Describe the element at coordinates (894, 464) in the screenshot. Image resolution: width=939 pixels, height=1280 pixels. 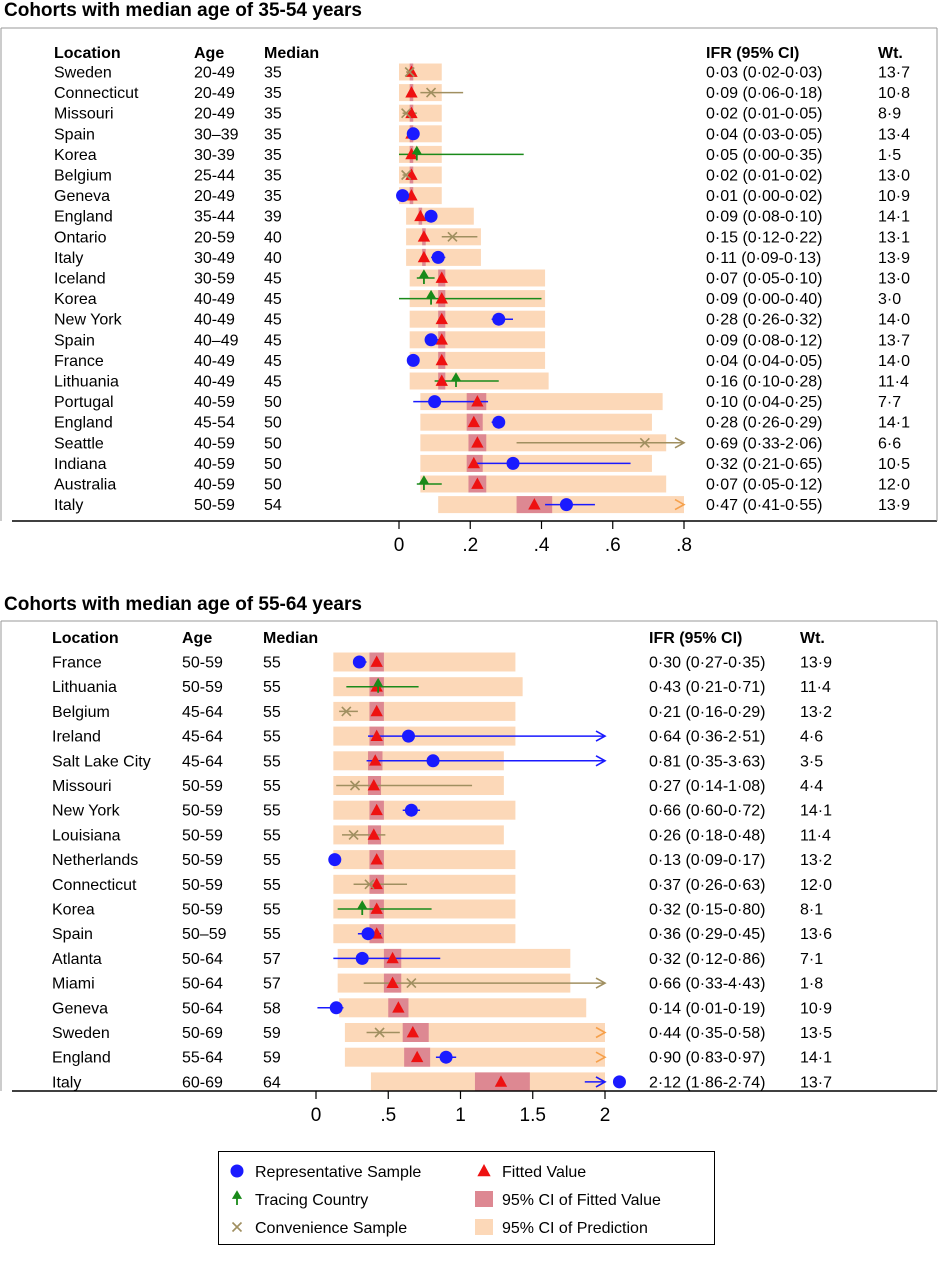
I see `row-weight: 10·5` at that location.